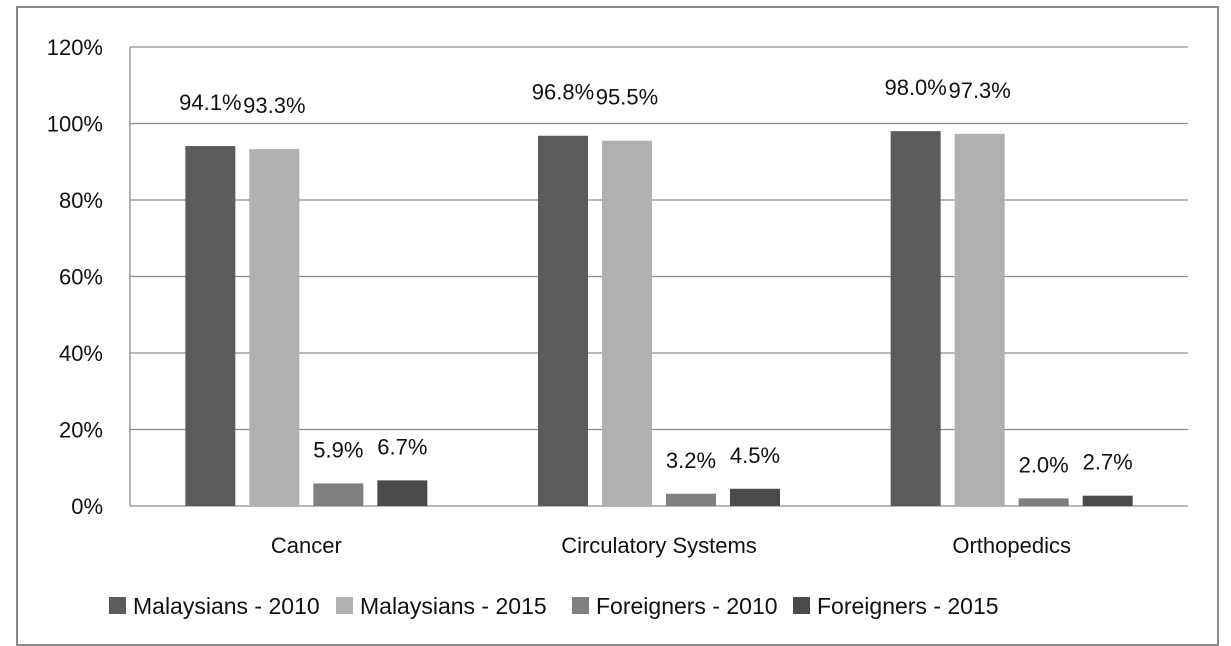 Image resolution: width=1231 pixels, height=646 pixels. I want to click on y-tick-label: 0%, so click(87, 506).